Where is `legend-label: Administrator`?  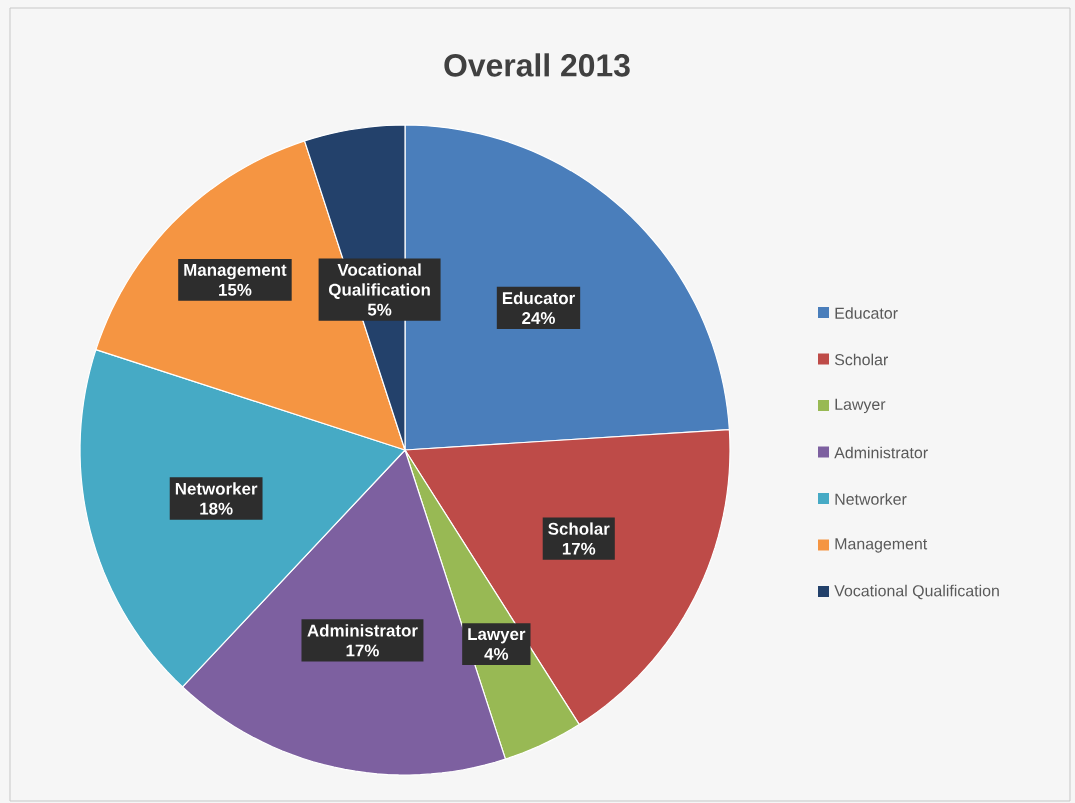 legend-label: Administrator is located at coordinates (881, 452).